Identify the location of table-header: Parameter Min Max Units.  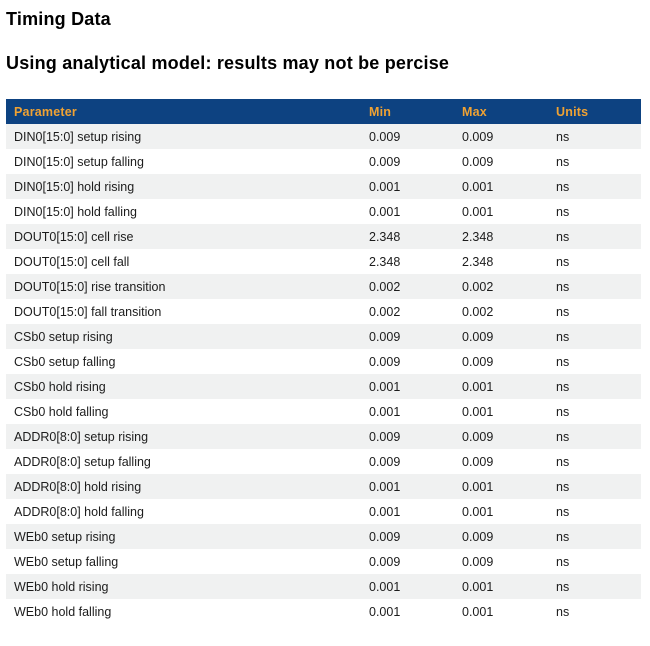
(323, 111).